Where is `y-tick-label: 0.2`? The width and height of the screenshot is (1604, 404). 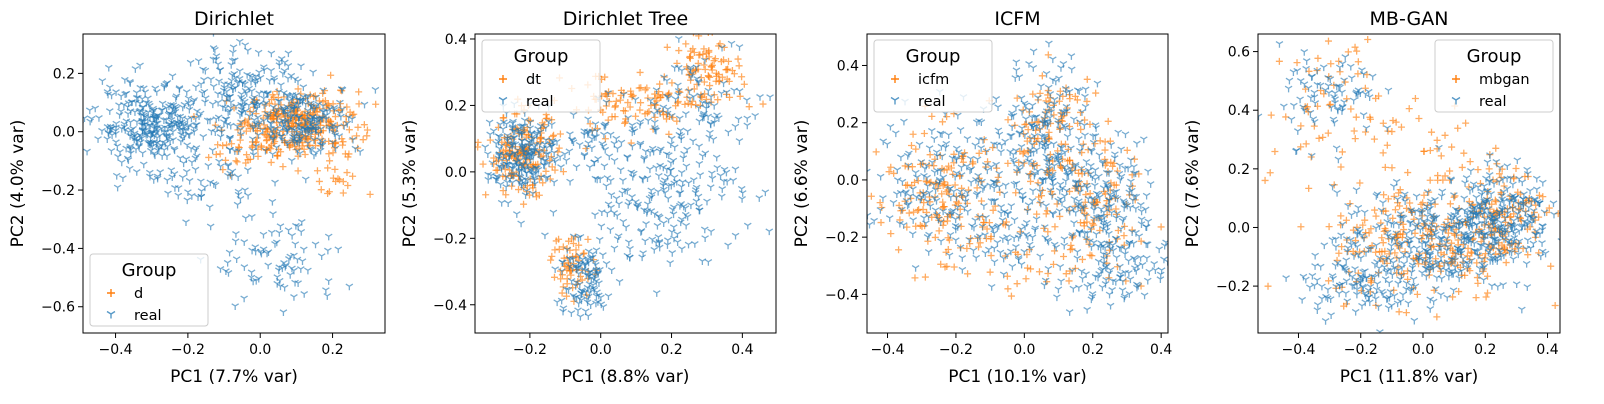 y-tick-label: 0.2 is located at coordinates (848, 124).